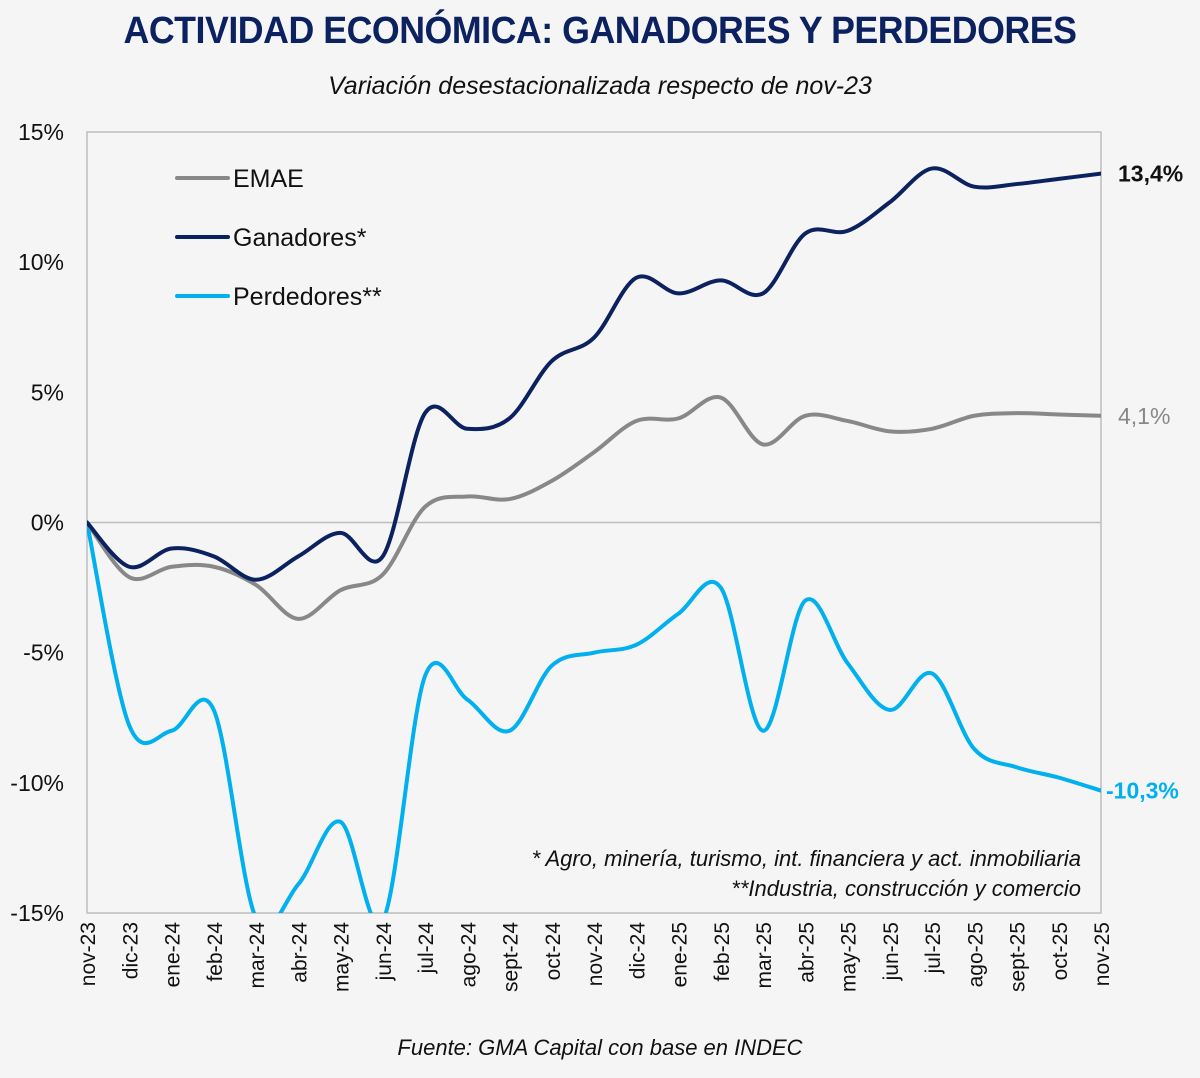 This screenshot has height=1078, width=1200. What do you see at coordinates (299, 952) in the screenshot?
I see `x-tick-label: abr-24` at bounding box center [299, 952].